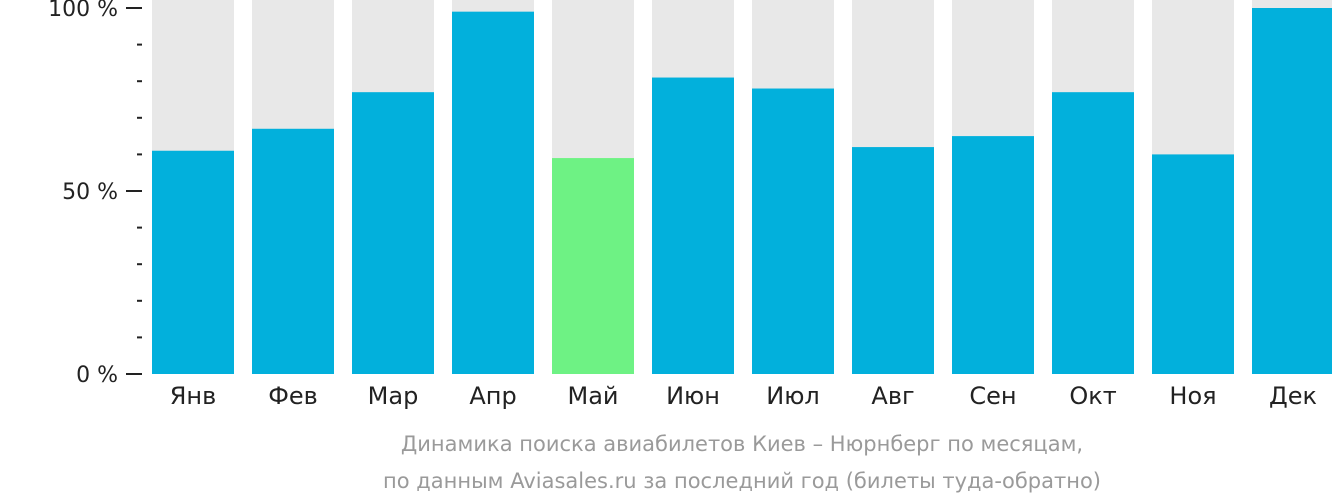 This screenshot has height=502, width=1332. I want to click on y-tick-label-2: 50 %, so click(90, 192).